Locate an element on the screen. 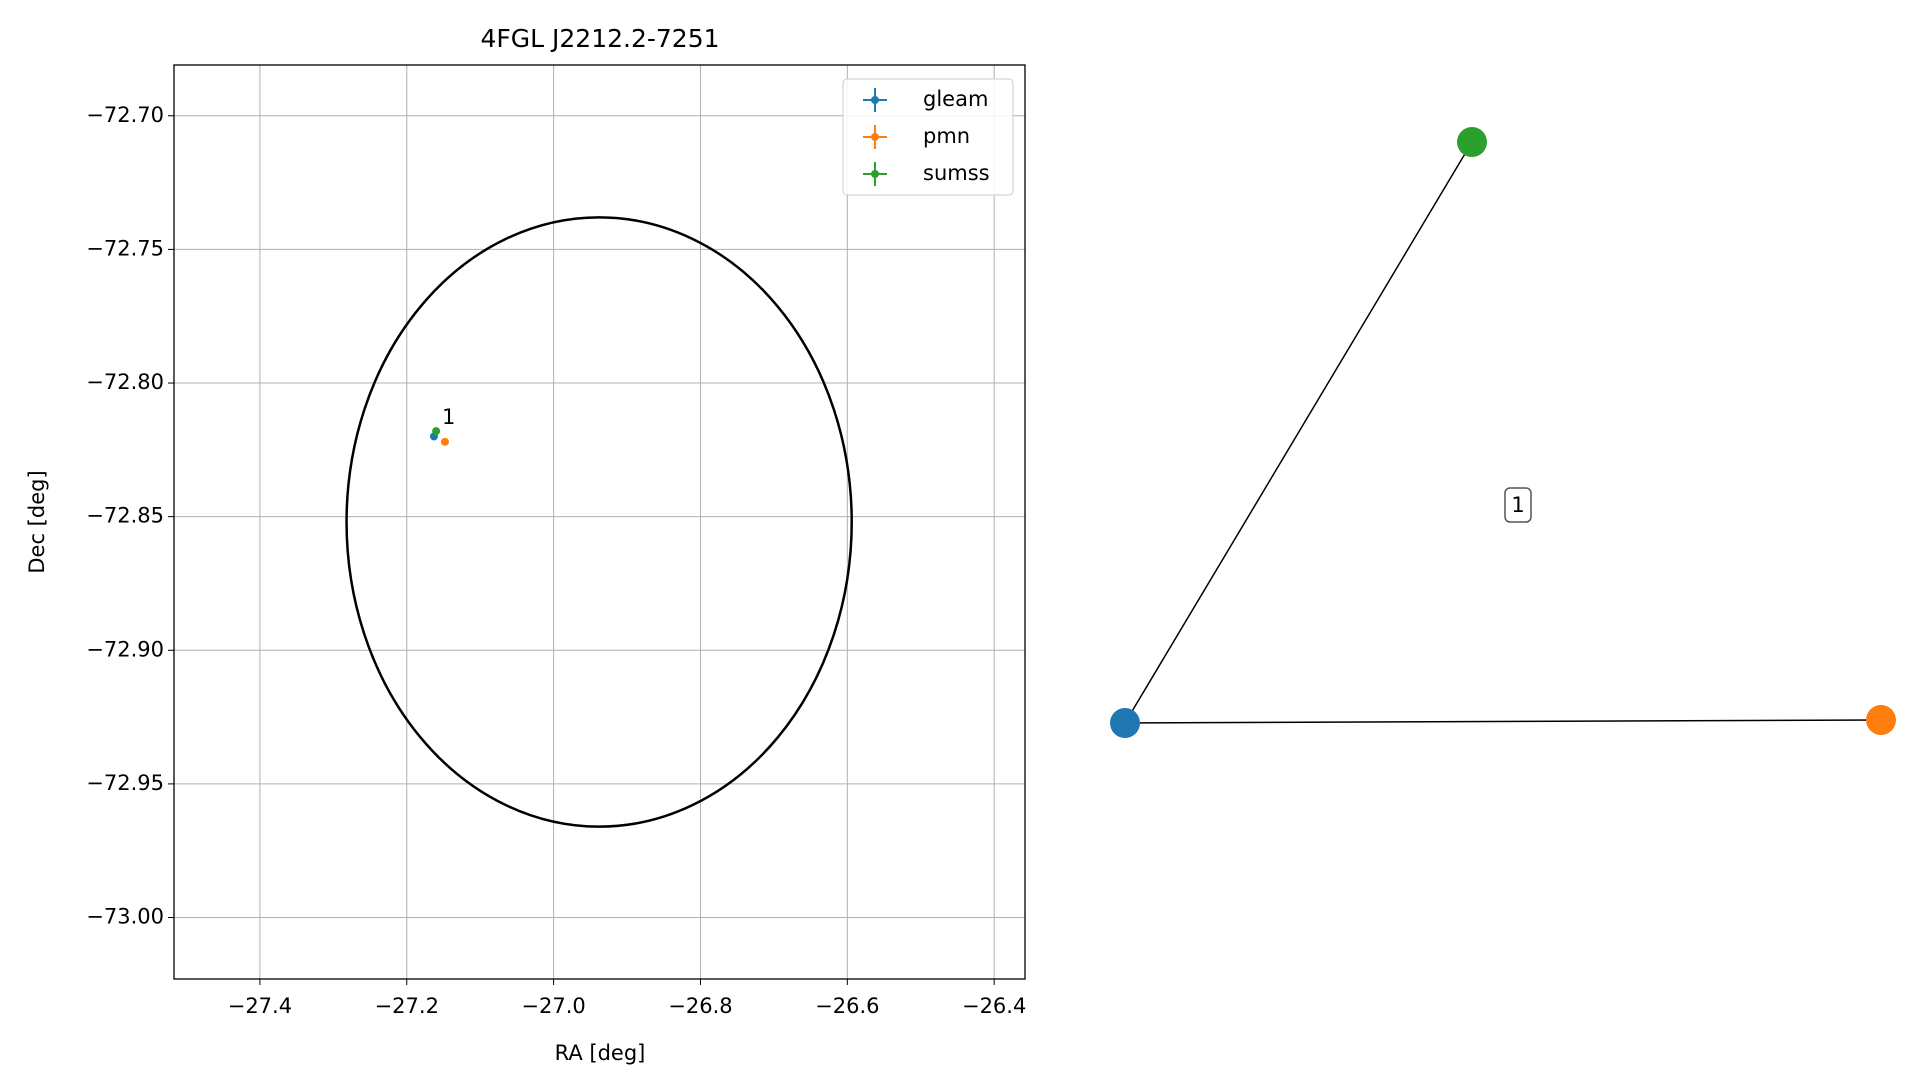 This screenshot has width=1919, height=1080. edge-label: 1 is located at coordinates (1517, 505).